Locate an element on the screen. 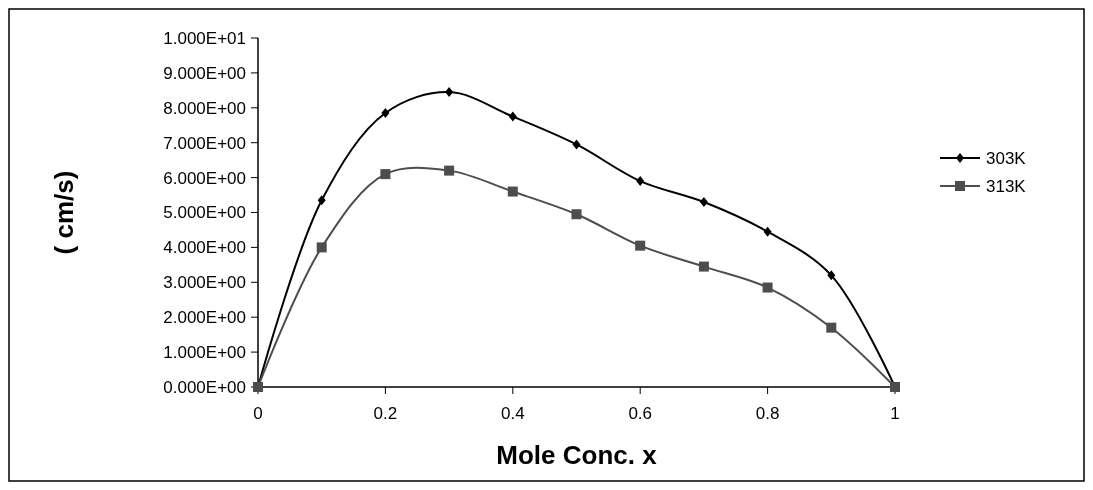  y-tick-label: 4.000E+00 is located at coordinates (204, 248).